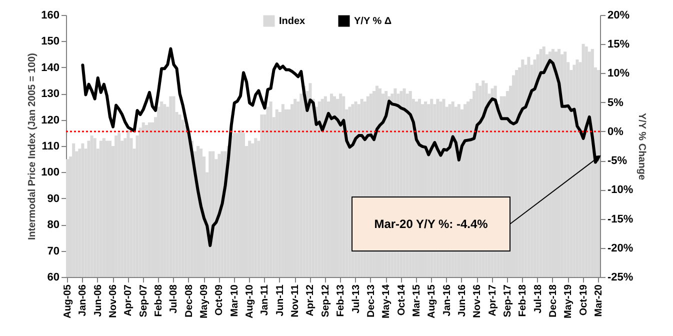  What do you see at coordinates (220, 300) in the screenshot?
I see `x-tick-label: Oct-09` at bounding box center [220, 300].